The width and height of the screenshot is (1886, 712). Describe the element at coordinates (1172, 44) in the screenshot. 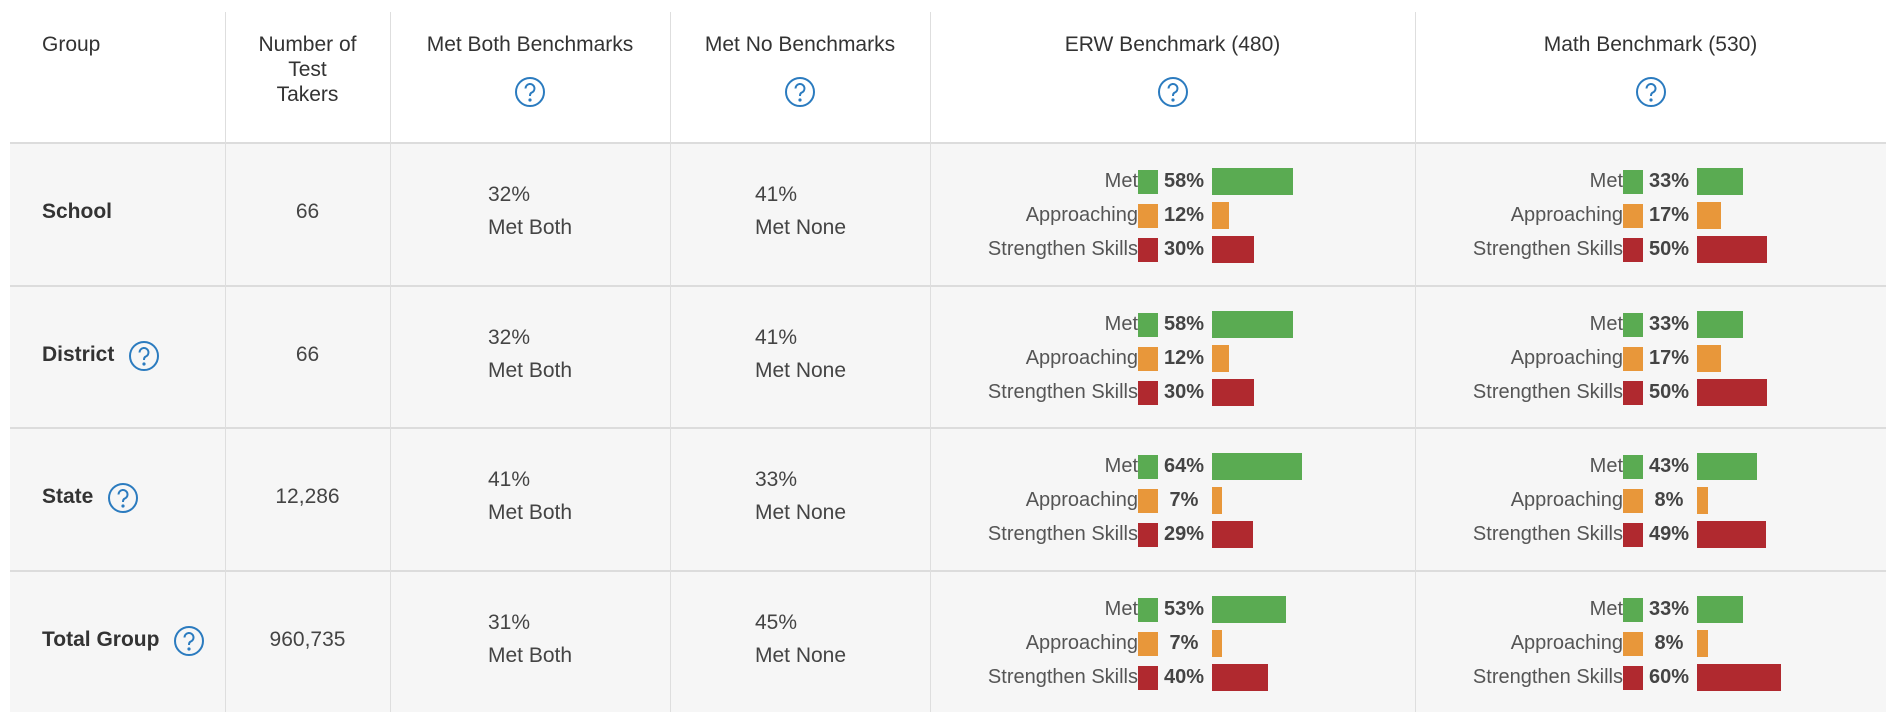

I see `header-cell: ERW Benchmark (480)` at that location.